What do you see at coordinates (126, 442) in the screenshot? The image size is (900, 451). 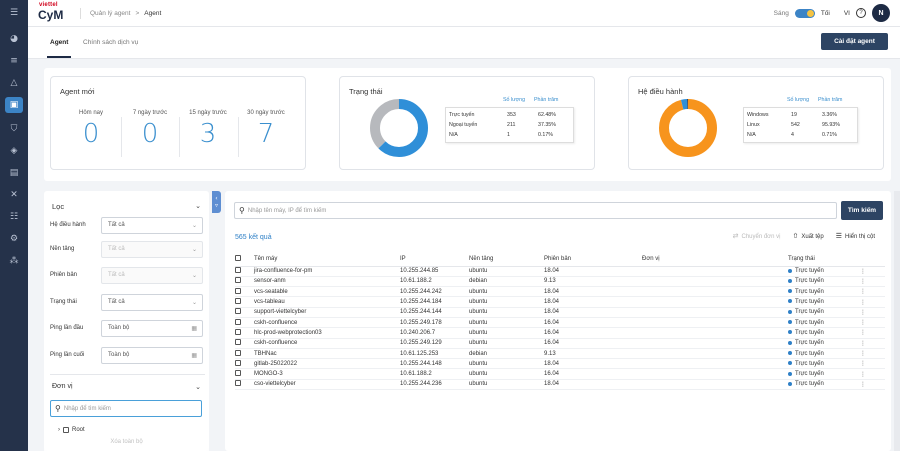 I see `clear-all-button: Xóa toàn bộ` at bounding box center [126, 442].